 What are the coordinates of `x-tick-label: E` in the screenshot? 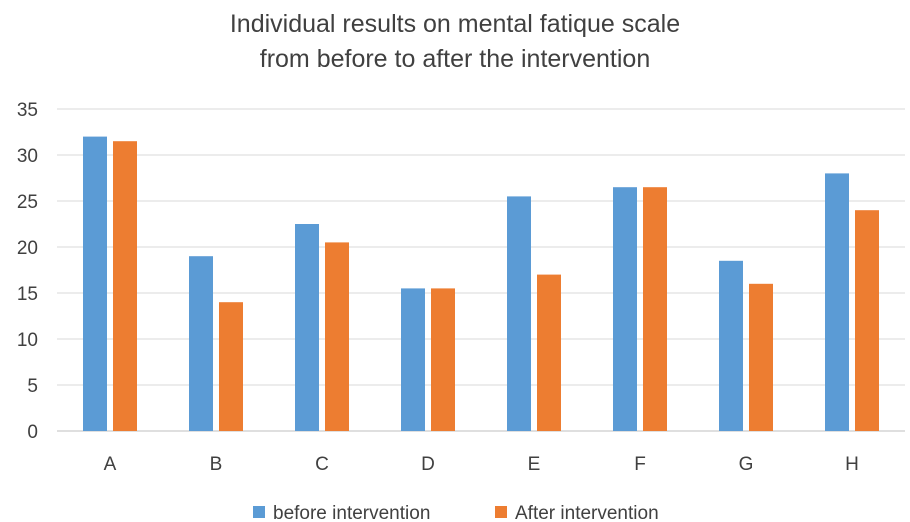 It's located at (534, 464).